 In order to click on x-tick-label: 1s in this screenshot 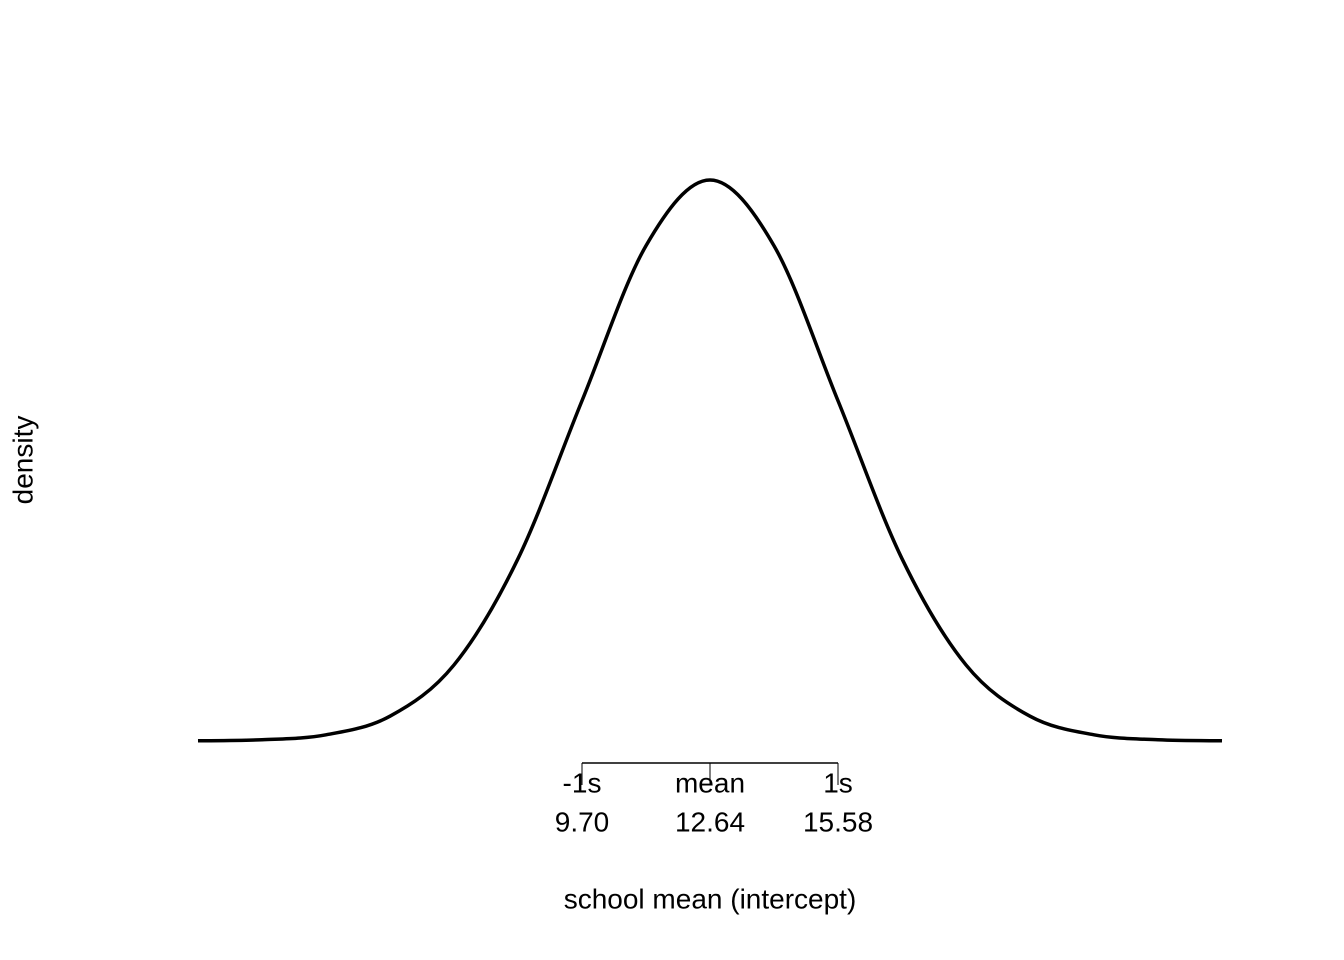, I will do `click(838, 782)`.